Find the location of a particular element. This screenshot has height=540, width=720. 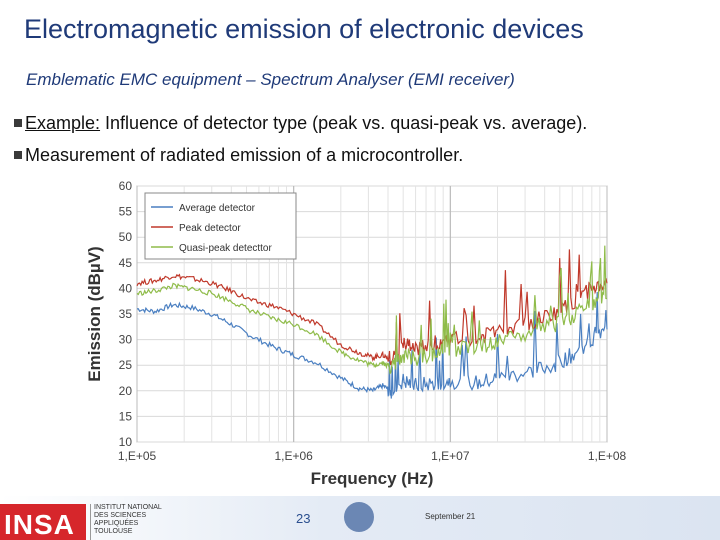

institution-line: INSTITUT NATIONAL is located at coordinates (128, 507).